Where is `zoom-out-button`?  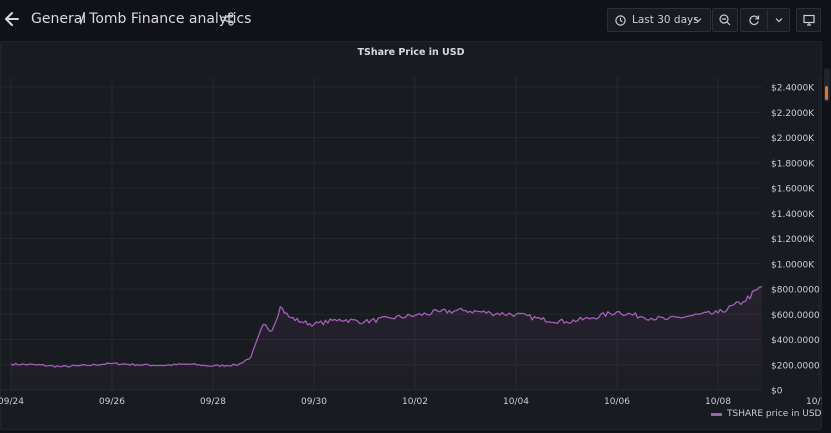 zoom-out-button is located at coordinates (725, 20).